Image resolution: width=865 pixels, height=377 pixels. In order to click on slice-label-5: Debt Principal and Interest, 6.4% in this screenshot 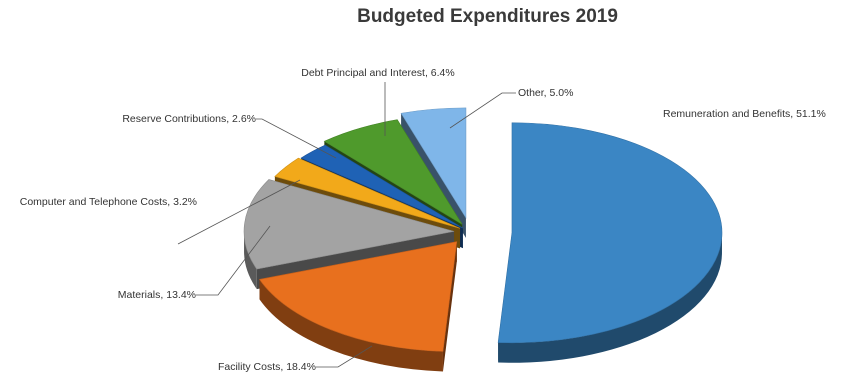, I will do `click(378, 73)`.